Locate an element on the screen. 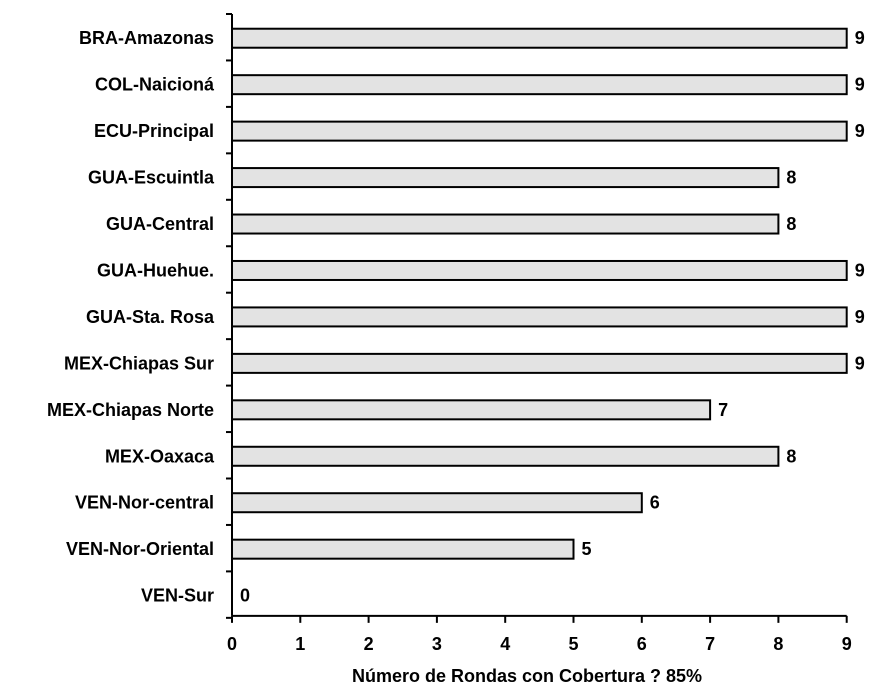 The height and width of the screenshot is (690, 869). category-label: GUA-Central is located at coordinates (160, 224).